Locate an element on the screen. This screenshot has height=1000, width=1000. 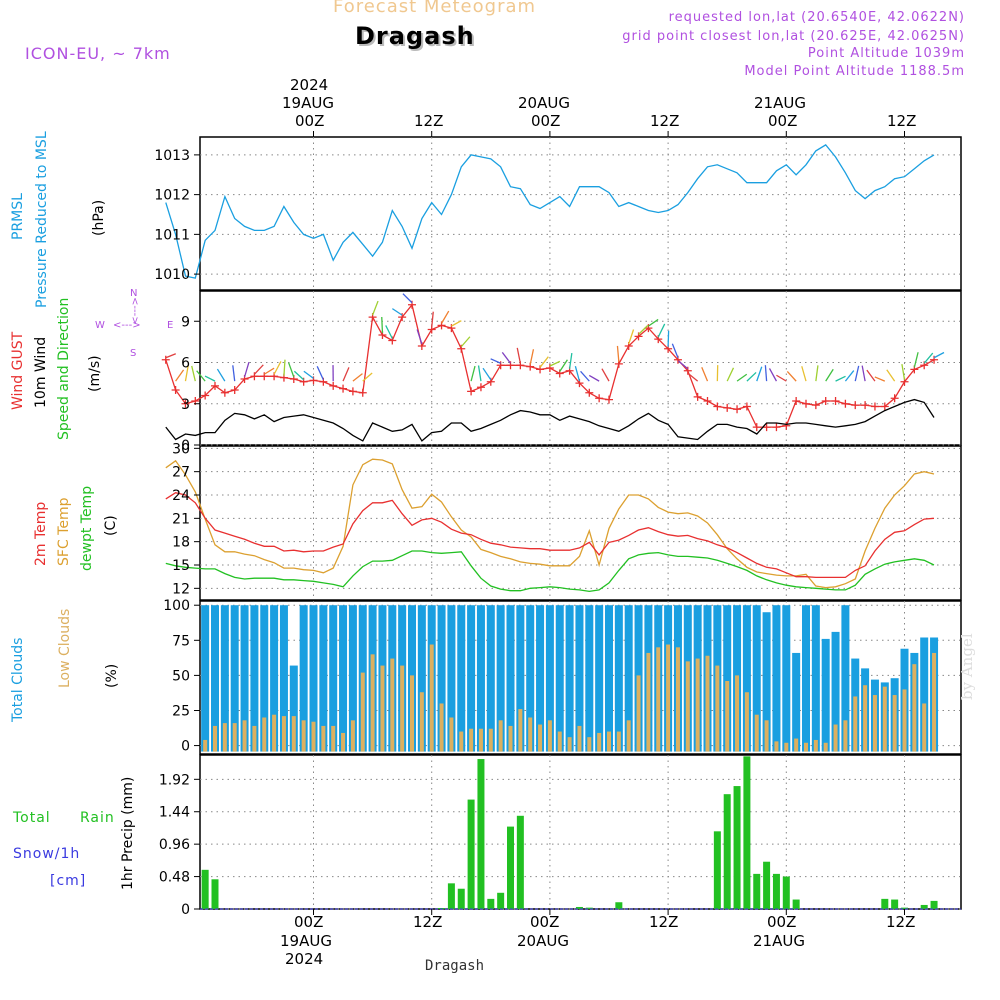
cloud-axis-tick-label: 0 is located at coordinates (185, 747).